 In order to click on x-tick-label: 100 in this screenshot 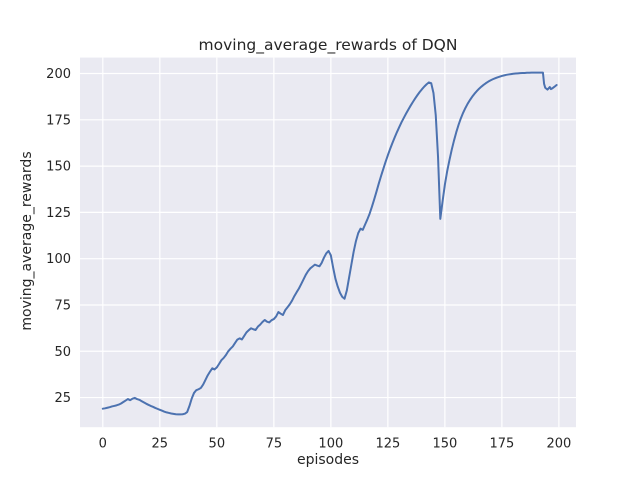, I will do `click(330, 444)`.